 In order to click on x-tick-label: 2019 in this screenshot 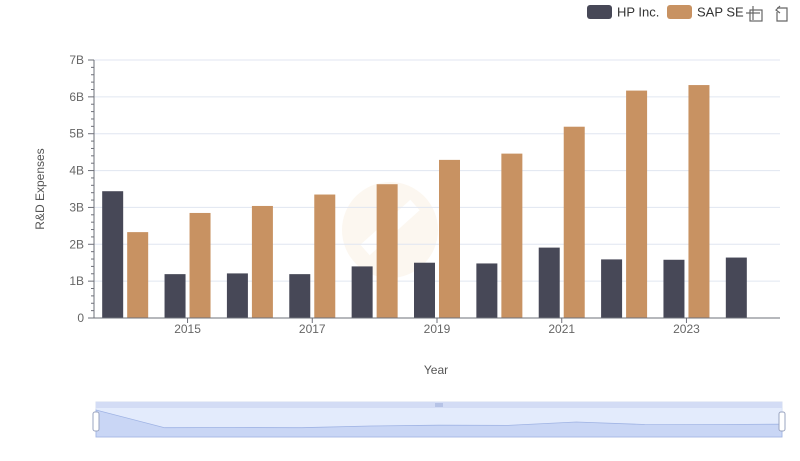, I will do `click(437, 329)`.